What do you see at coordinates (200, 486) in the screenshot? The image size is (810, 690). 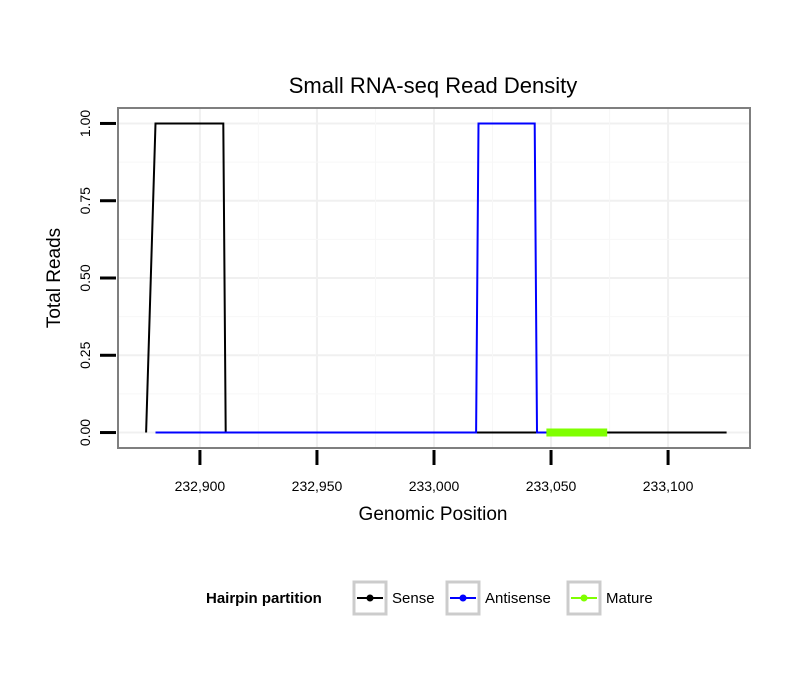 I see `x-tick-label: 232,900` at bounding box center [200, 486].